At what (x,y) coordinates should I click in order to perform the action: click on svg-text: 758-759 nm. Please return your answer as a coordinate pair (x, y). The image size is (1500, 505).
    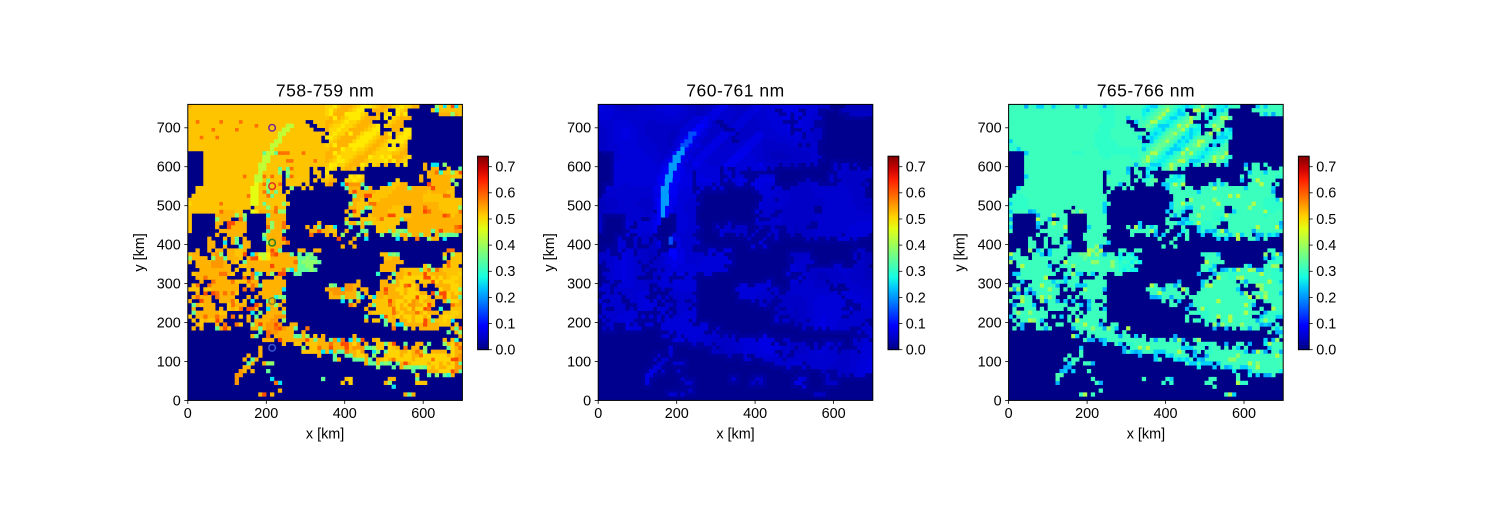
    Looking at the image, I should click on (325, 90).